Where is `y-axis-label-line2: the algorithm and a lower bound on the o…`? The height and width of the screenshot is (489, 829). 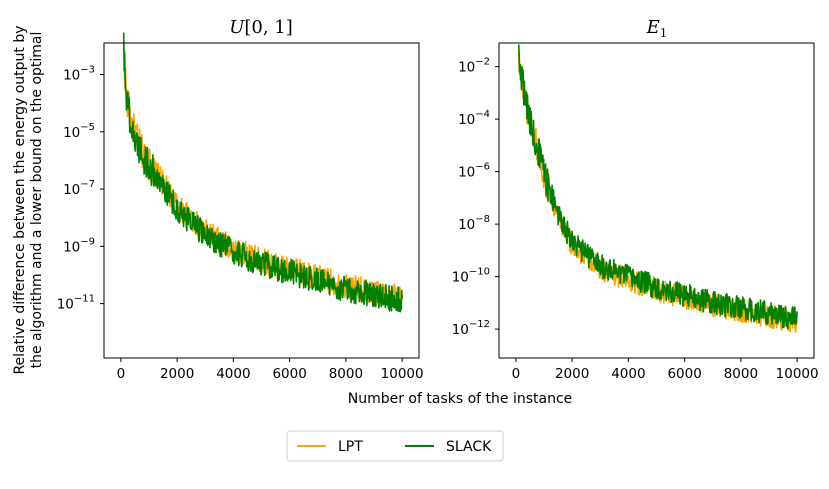 y-axis-label-line2: the algorithm and a lower bound on the o… is located at coordinates (37, 200).